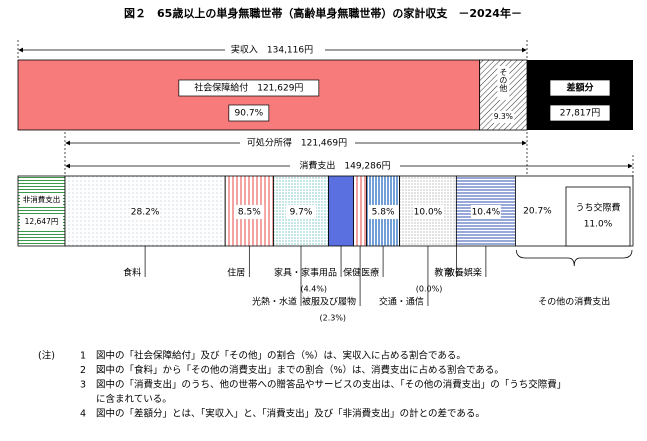  I want to click on non-consumption-amount: 12,647円, so click(42, 221).